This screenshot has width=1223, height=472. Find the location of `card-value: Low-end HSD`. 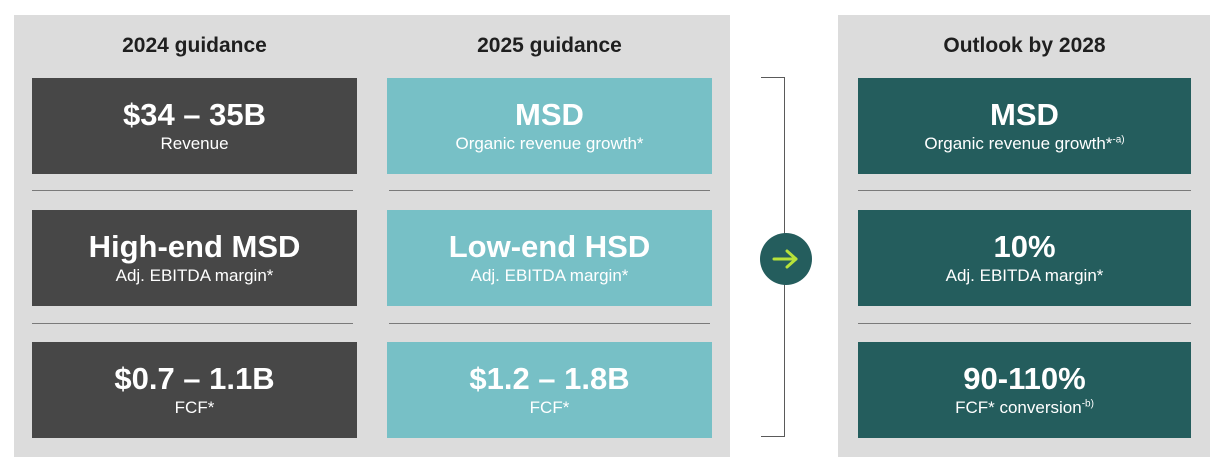

card-value: Low-end HSD is located at coordinates (549, 246).